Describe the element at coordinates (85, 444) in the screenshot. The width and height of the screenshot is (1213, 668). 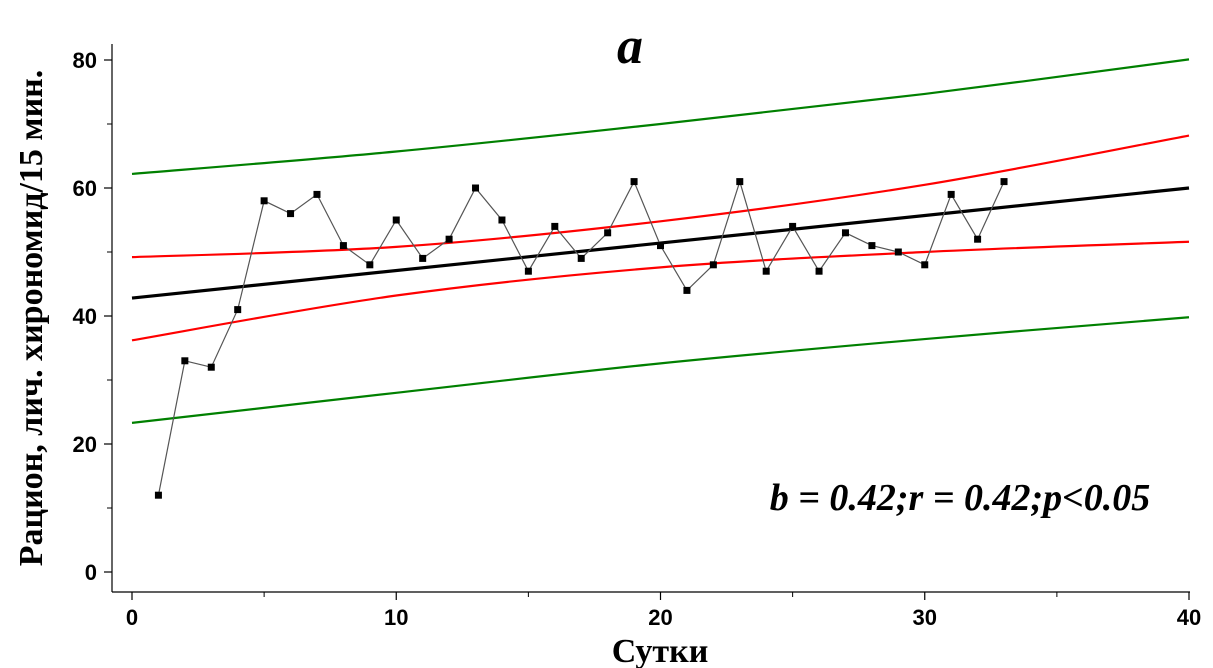
I see `y-tick-label: 20` at that location.